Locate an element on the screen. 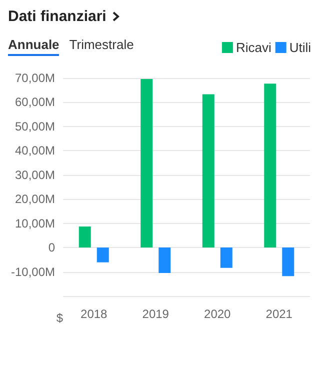 The width and height of the screenshot is (324, 384). y-tick-label: -10,00M is located at coordinates (32, 271).